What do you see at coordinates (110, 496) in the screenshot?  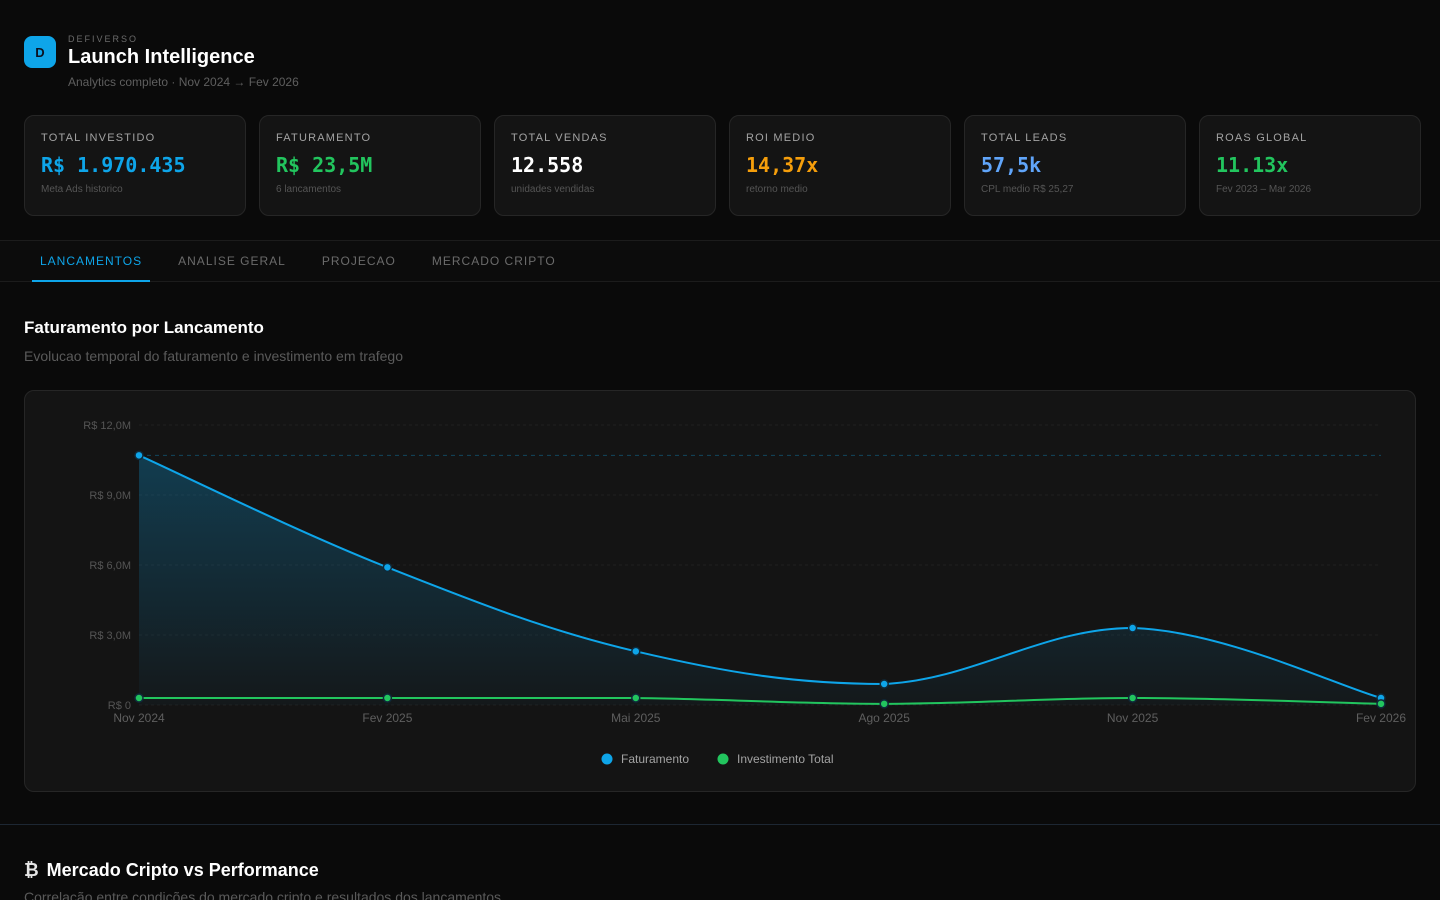 I see `y-tick-label: R$ 9,0M` at bounding box center [110, 496].